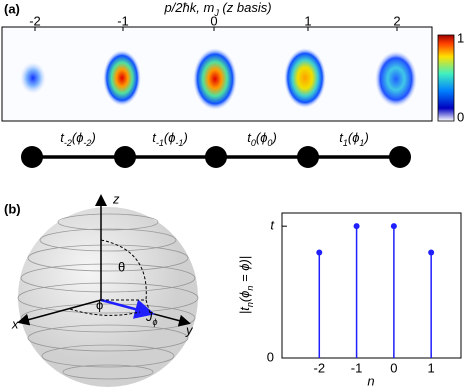  I want to click on text-part: p/2ħk, m, so click(188, 7).